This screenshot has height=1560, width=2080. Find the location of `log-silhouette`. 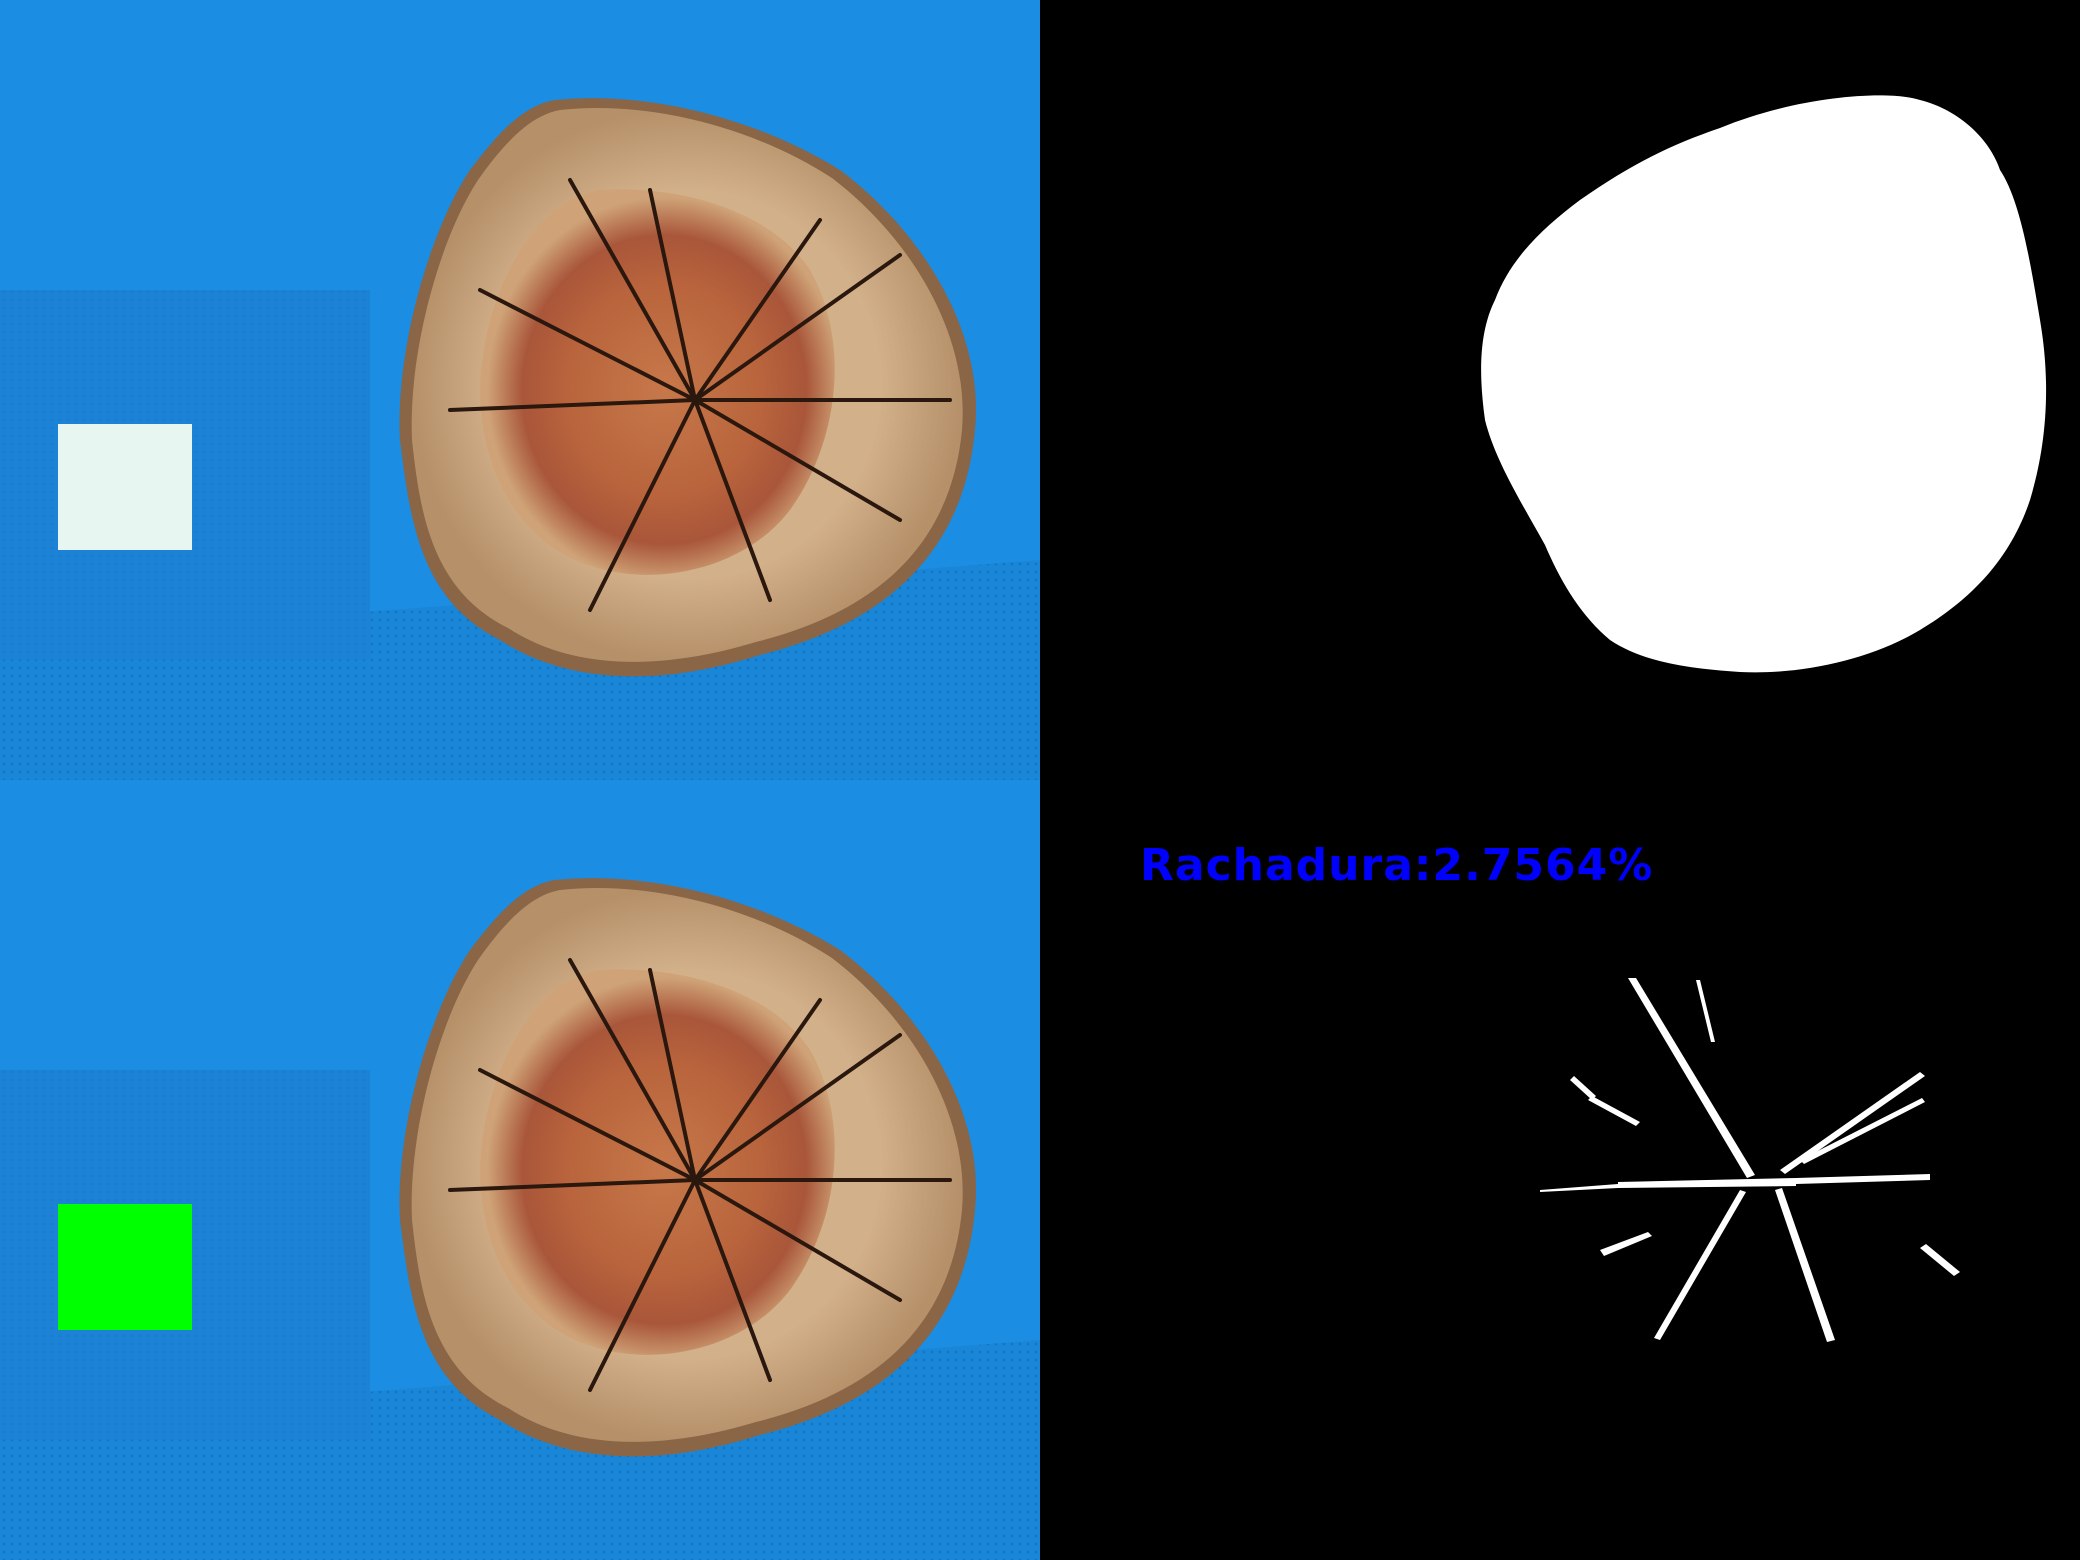

log-silhouette is located at coordinates (1764, 384).